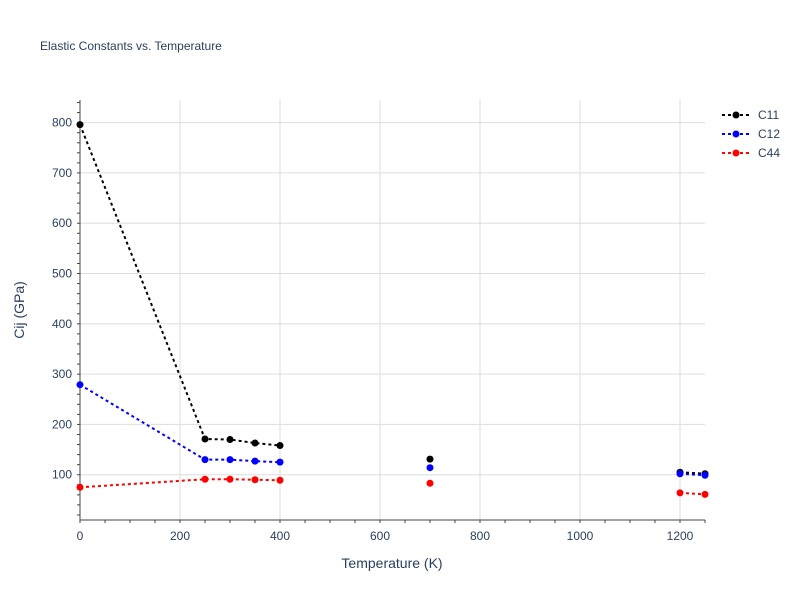  Describe the element at coordinates (62, 324) in the screenshot. I see `y-tick-label: 400` at that location.